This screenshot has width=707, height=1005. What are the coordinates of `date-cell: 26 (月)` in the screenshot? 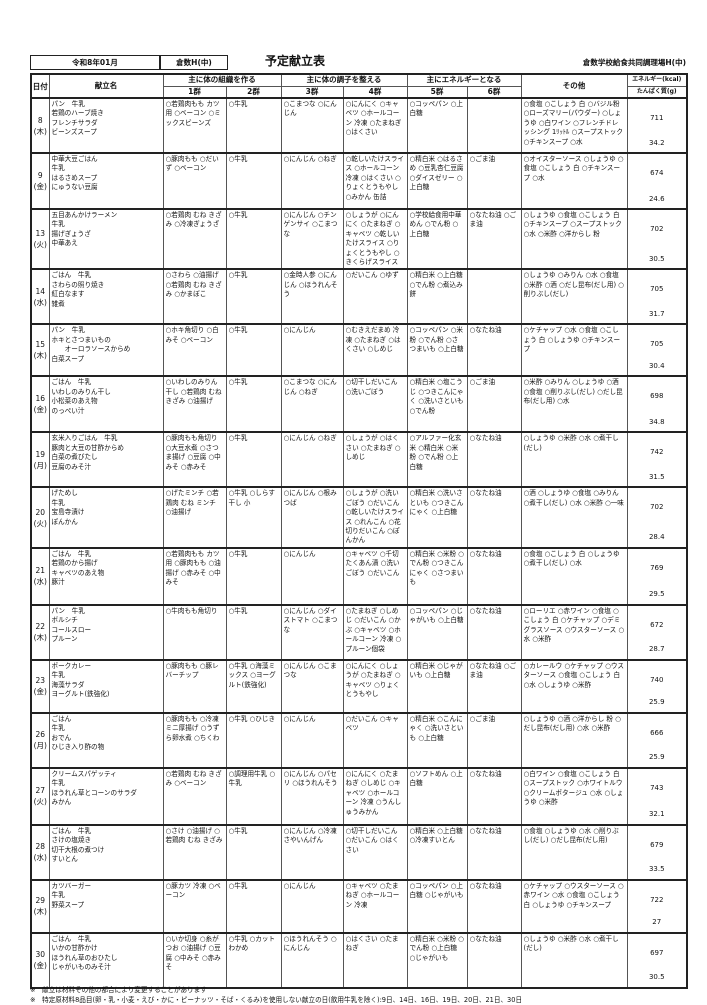 It's located at (40, 740).